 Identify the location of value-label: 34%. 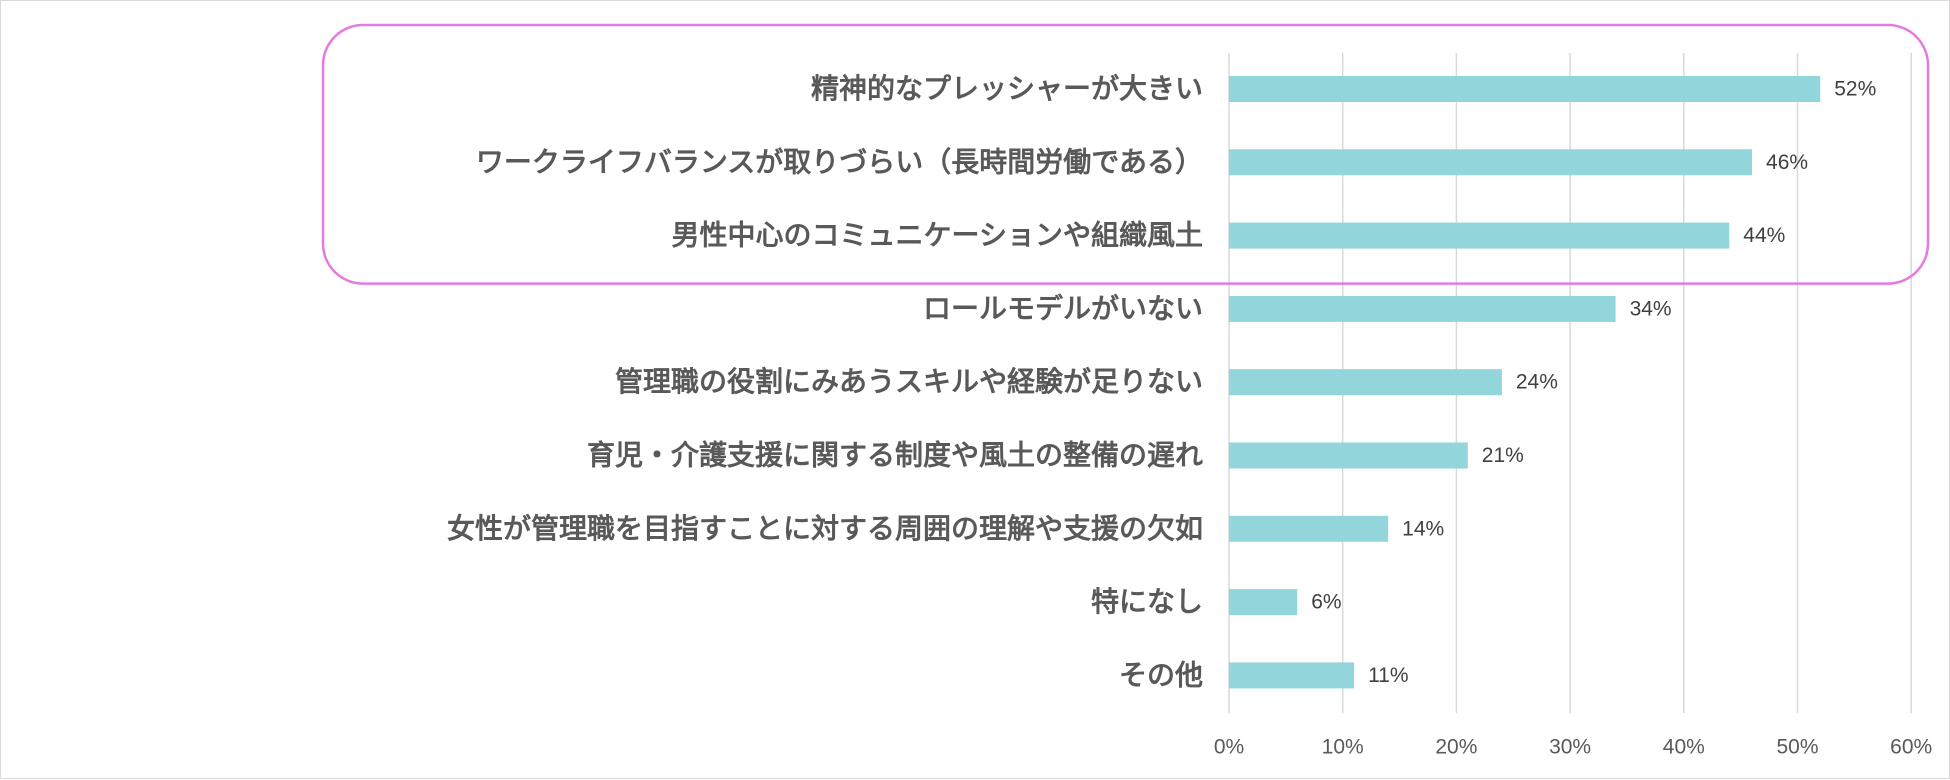
(1651, 308).